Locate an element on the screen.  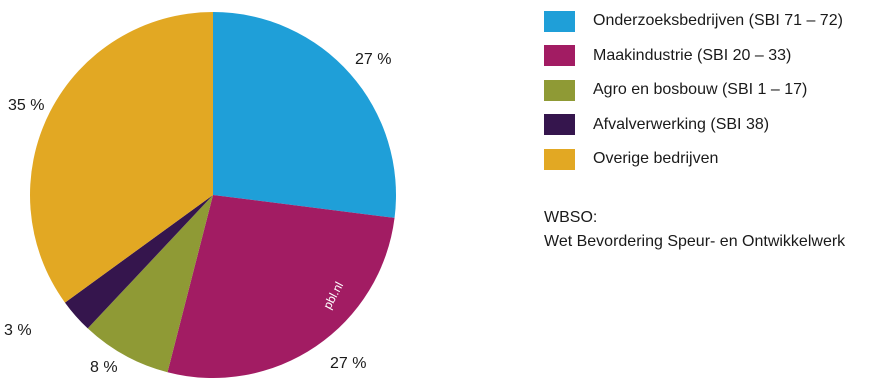
pie-slice-agro-en-bosbouw is located at coordinates (150, 284).